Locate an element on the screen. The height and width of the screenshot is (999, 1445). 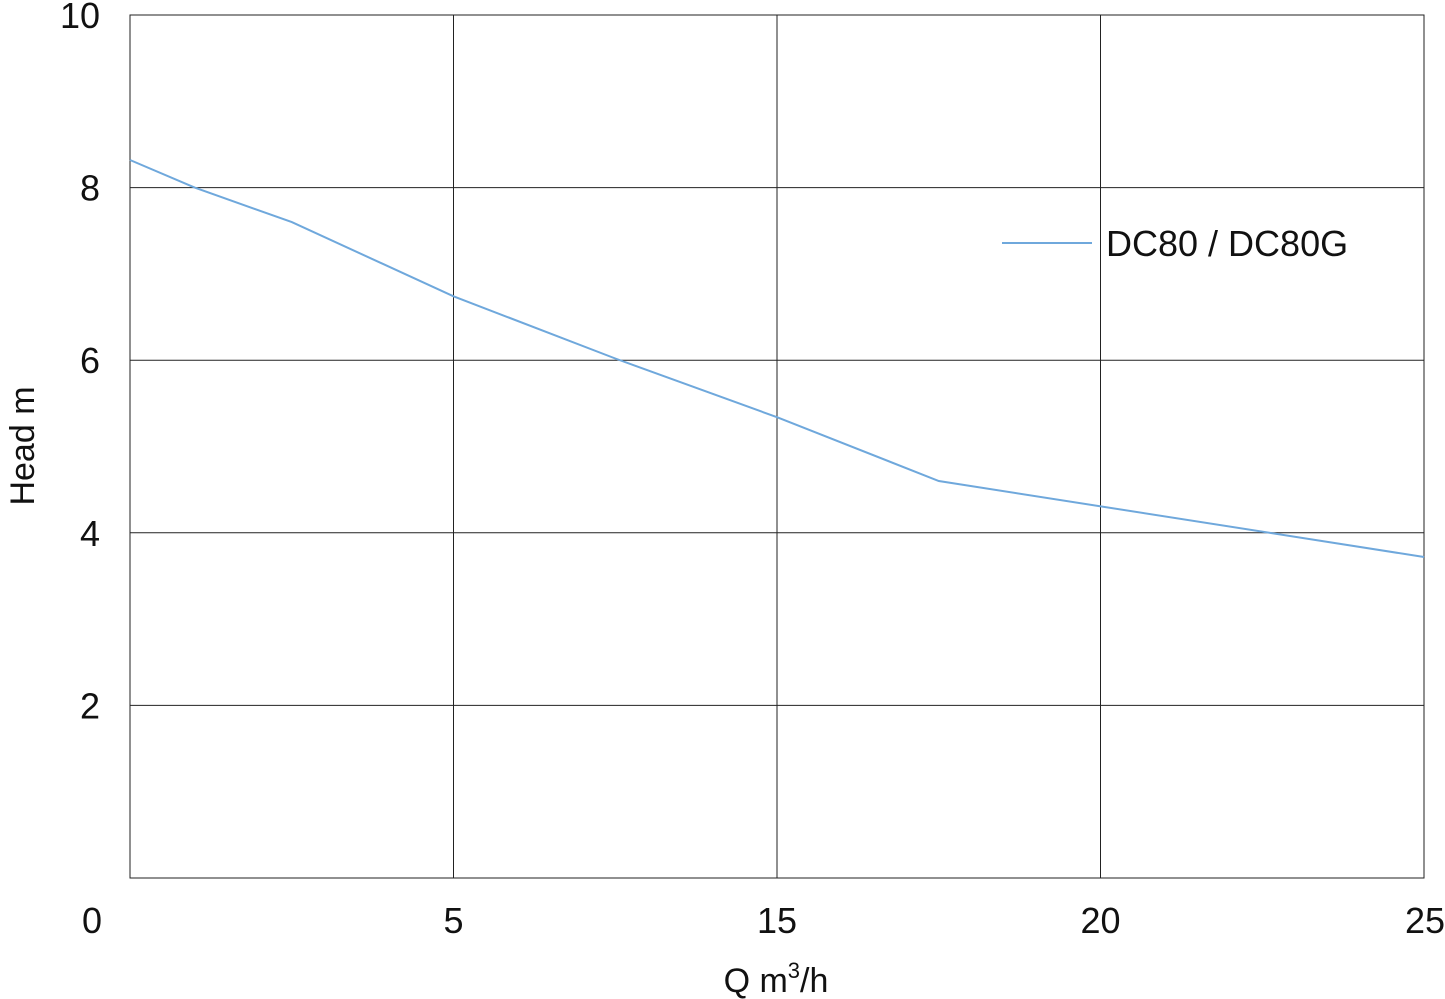
y-tick-label: 4 is located at coordinates (90, 533).